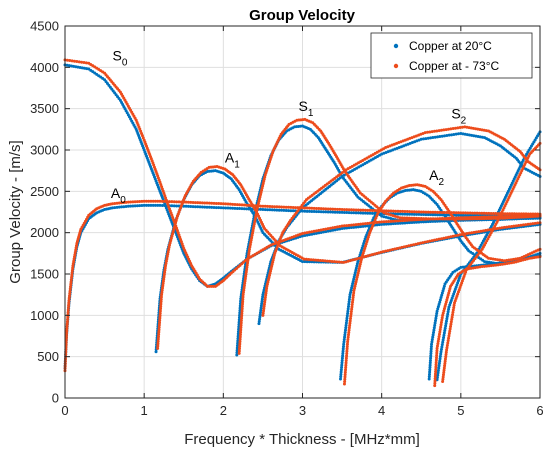 Image resolution: width=550 pixels, height=449 pixels. Describe the element at coordinates (451, 55) in the screenshot. I see `legend-box` at that location.